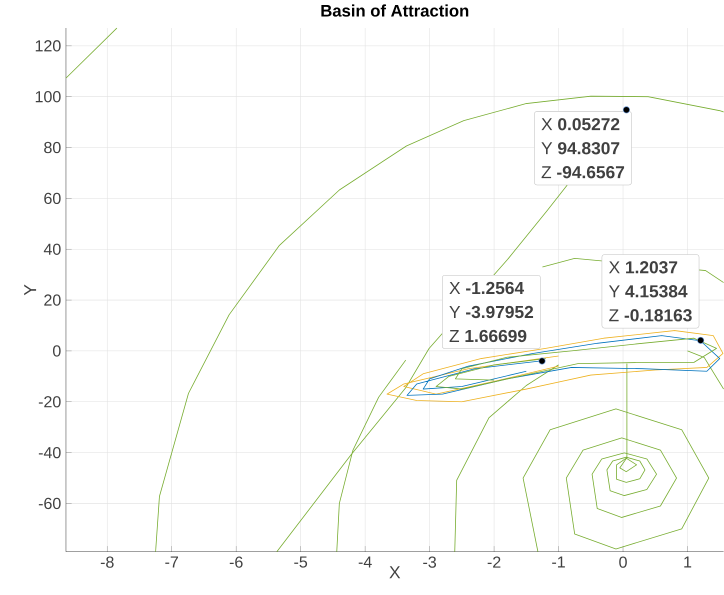 This screenshot has height=595, width=724. I want to click on y-tick-label: -40, so click(49, 452).